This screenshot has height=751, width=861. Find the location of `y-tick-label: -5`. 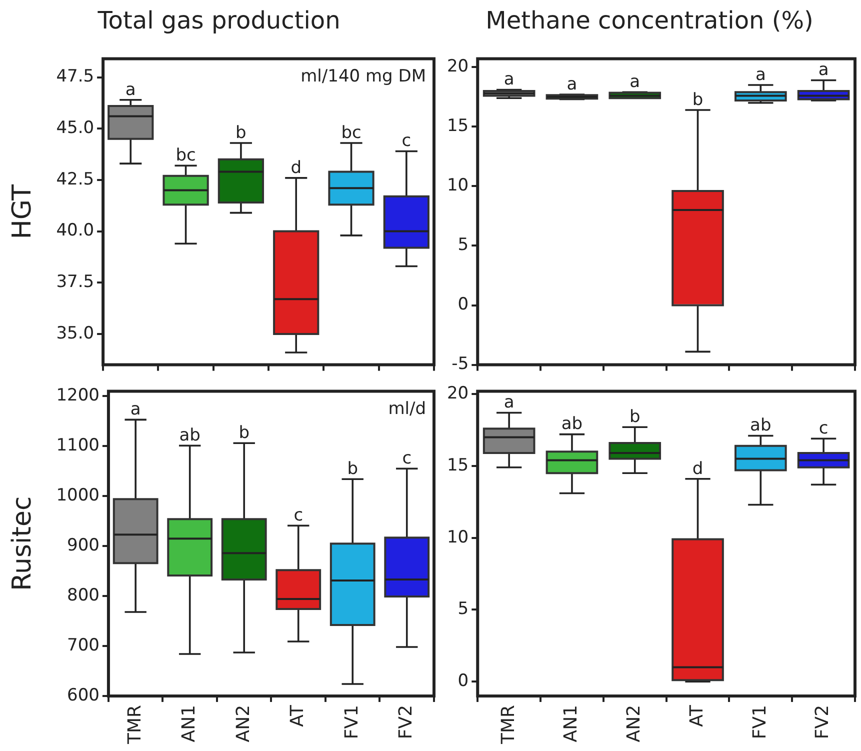

y-tick-label: -5 is located at coordinates (460, 364).